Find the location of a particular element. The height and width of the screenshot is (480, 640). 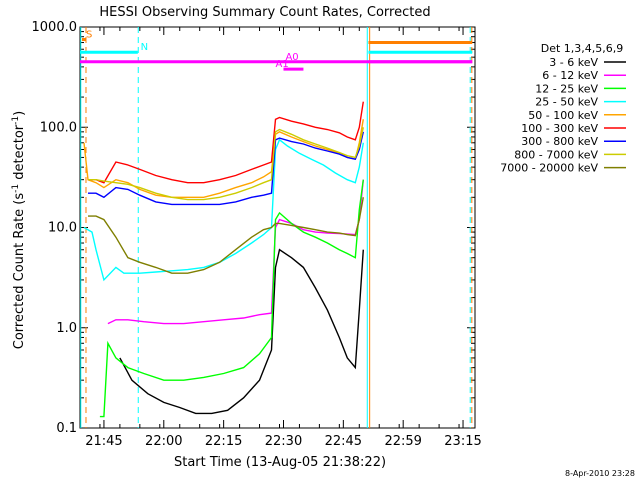

legend-label: 12 - 25 keV is located at coordinates (566, 88).